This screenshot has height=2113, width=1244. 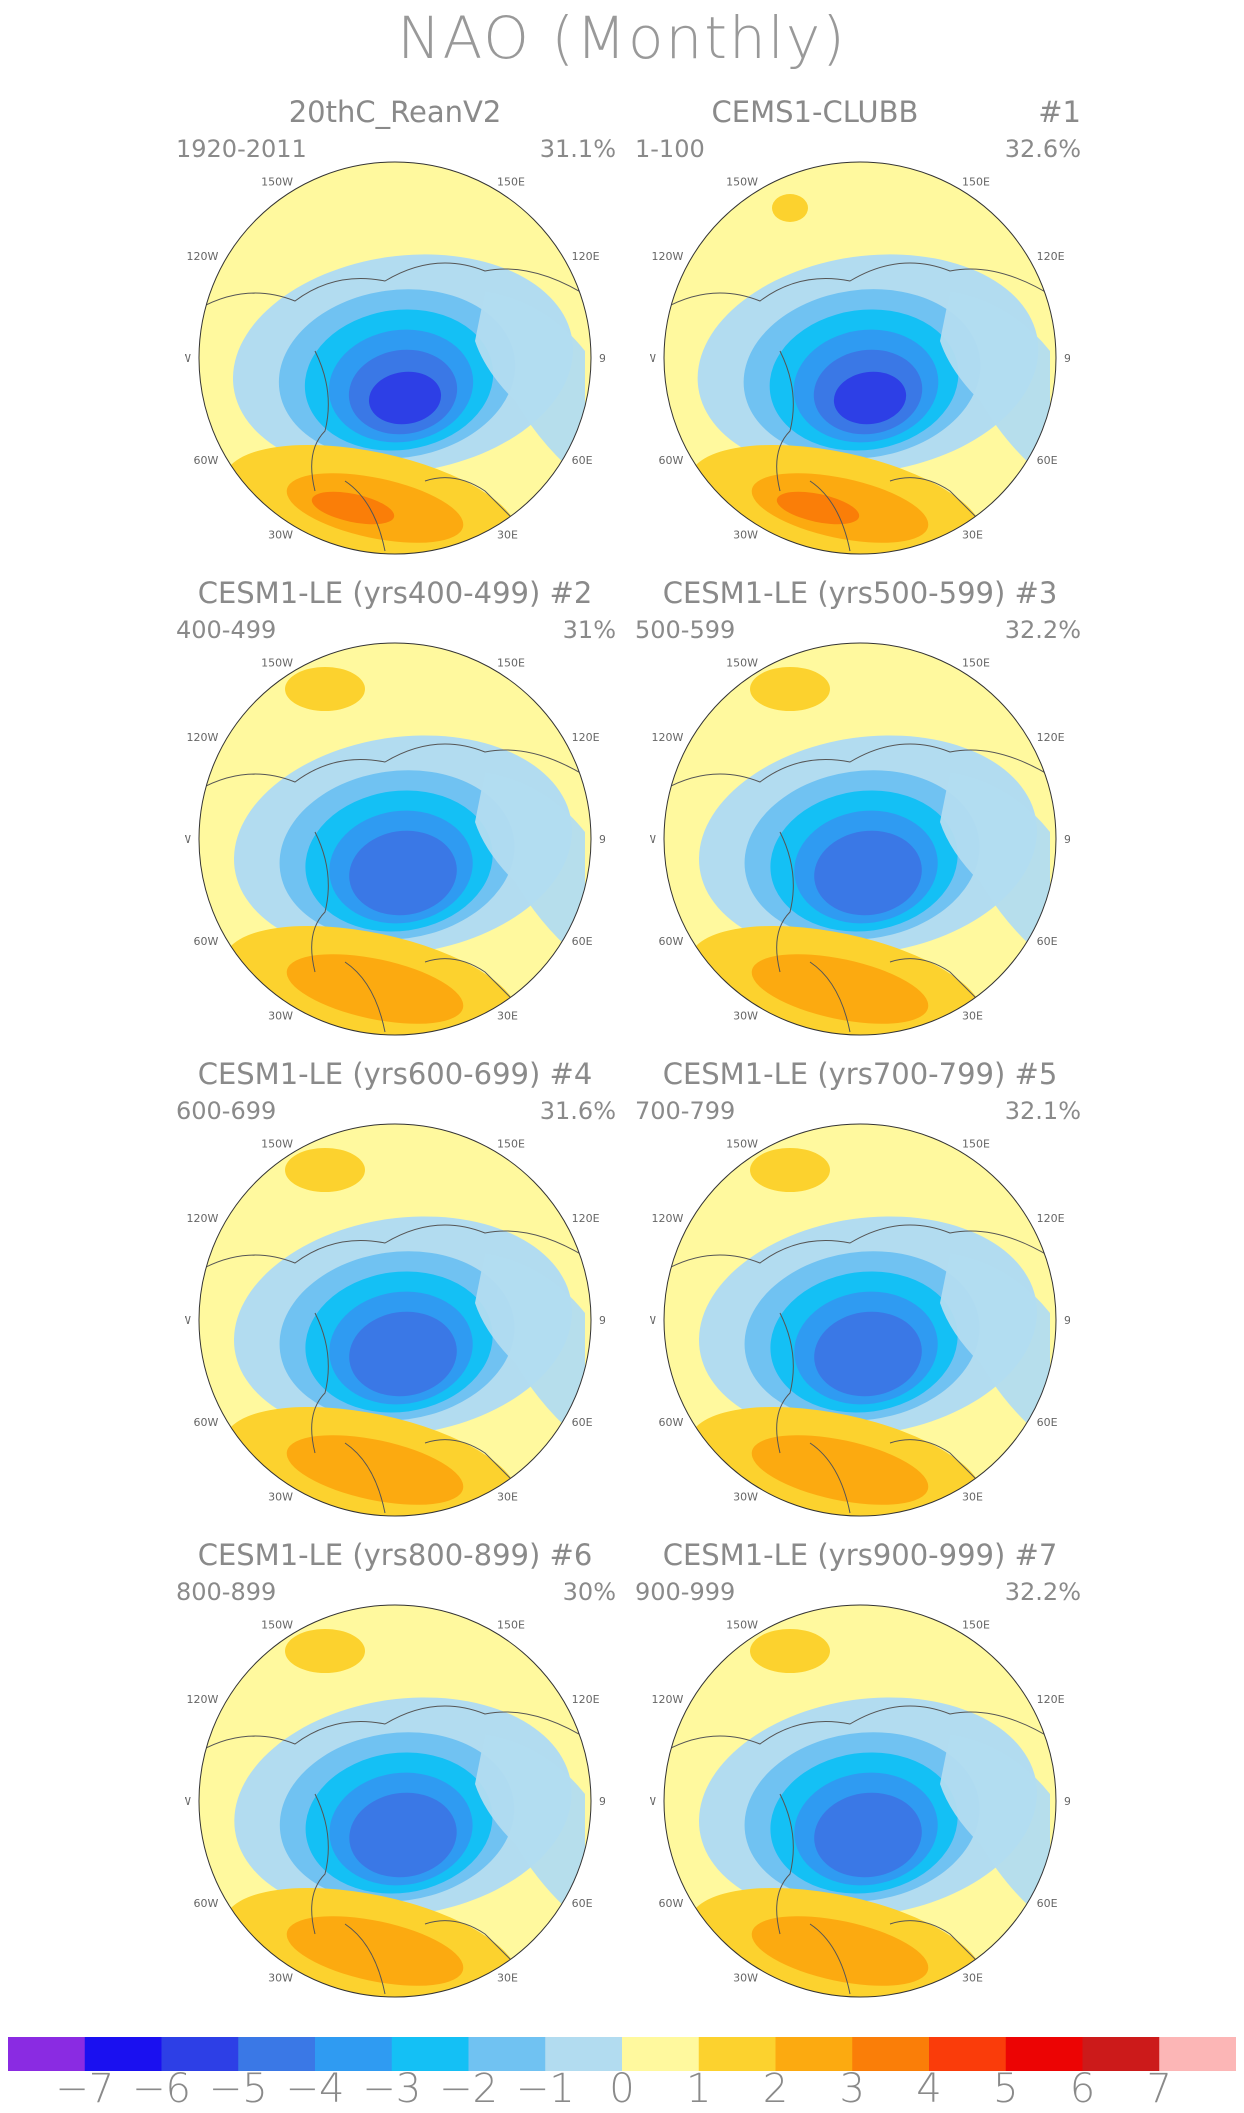 What do you see at coordinates (685, 1592) in the screenshot?
I see `panel-years: 900-999` at bounding box center [685, 1592].